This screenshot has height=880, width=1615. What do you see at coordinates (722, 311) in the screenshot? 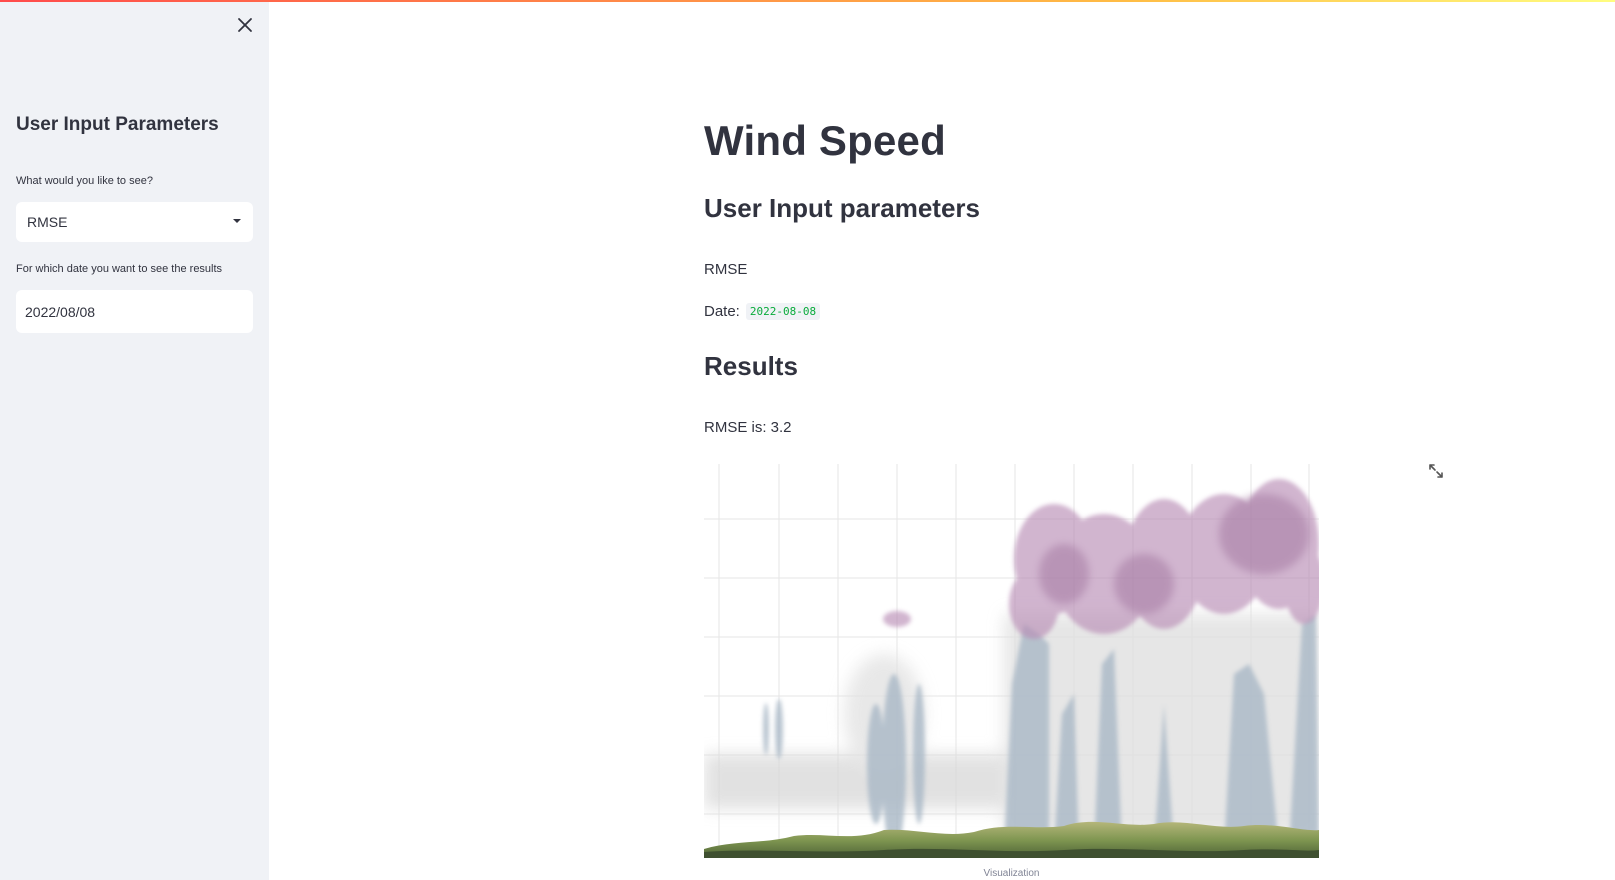
I see `date-prefix: Date:` at bounding box center [722, 311].